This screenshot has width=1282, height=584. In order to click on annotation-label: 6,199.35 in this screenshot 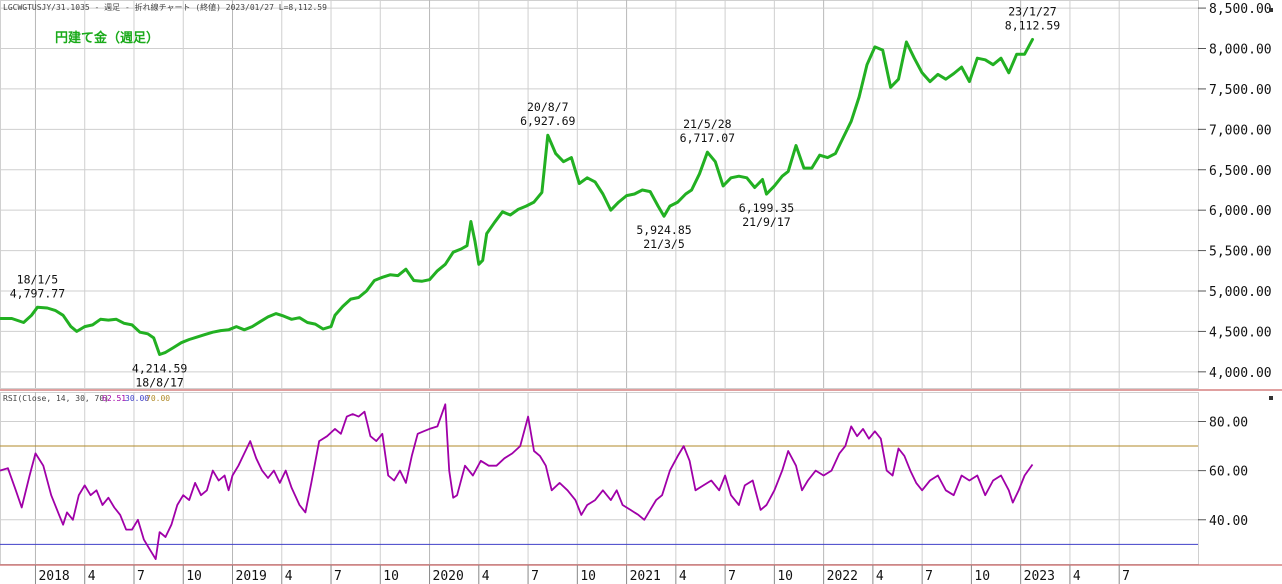, I will do `click(766, 208)`.